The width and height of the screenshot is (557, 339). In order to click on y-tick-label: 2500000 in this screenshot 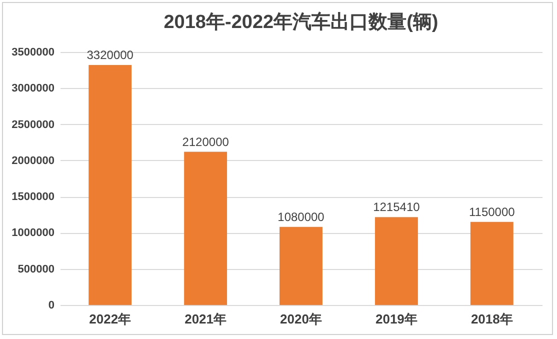, I will do `click(33, 124)`.